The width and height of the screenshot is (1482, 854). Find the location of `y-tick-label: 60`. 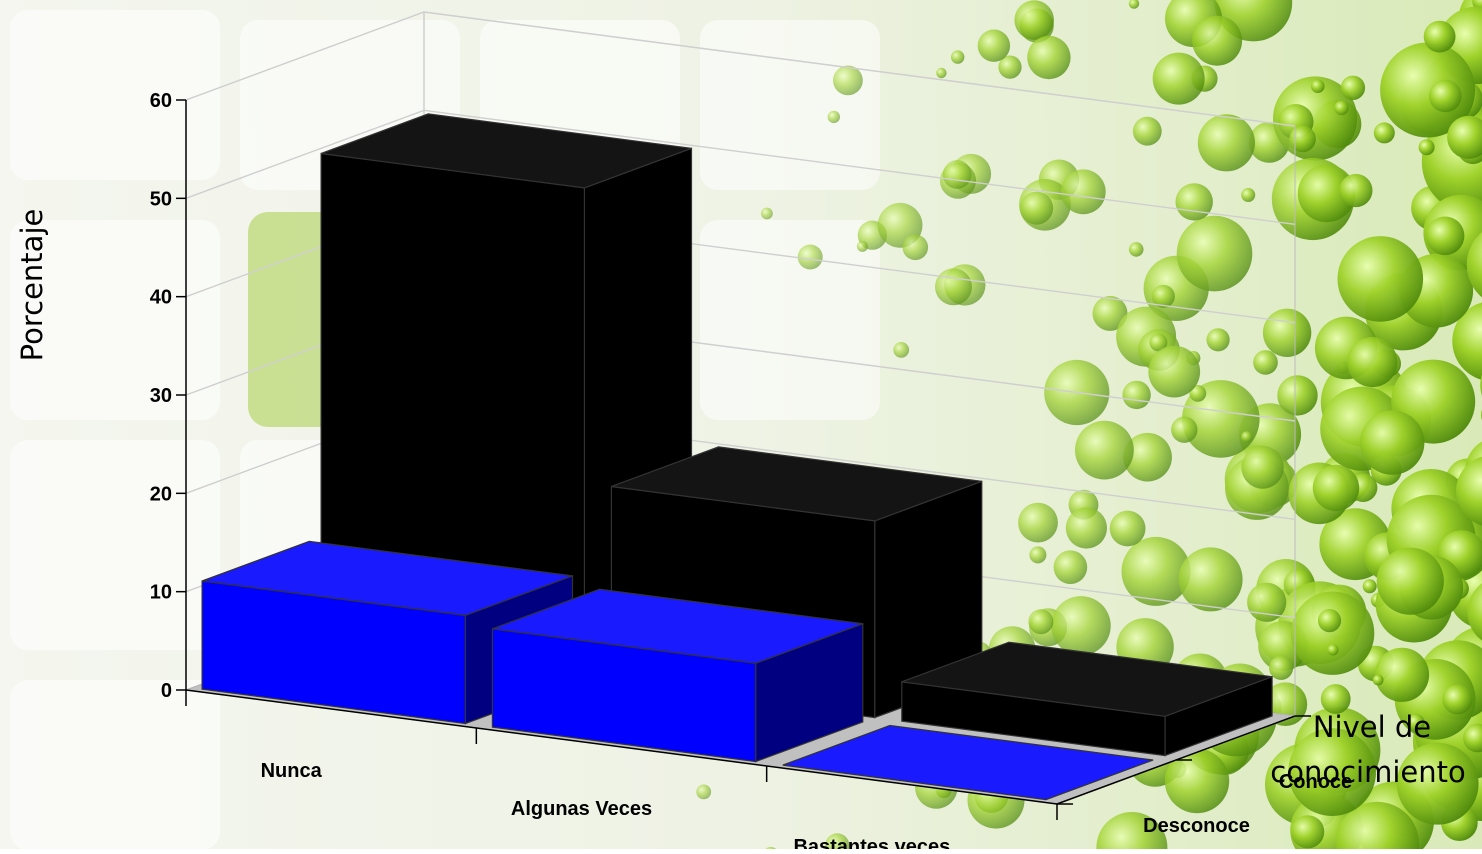

y-tick-label: 60 is located at coordinates (161, 101).